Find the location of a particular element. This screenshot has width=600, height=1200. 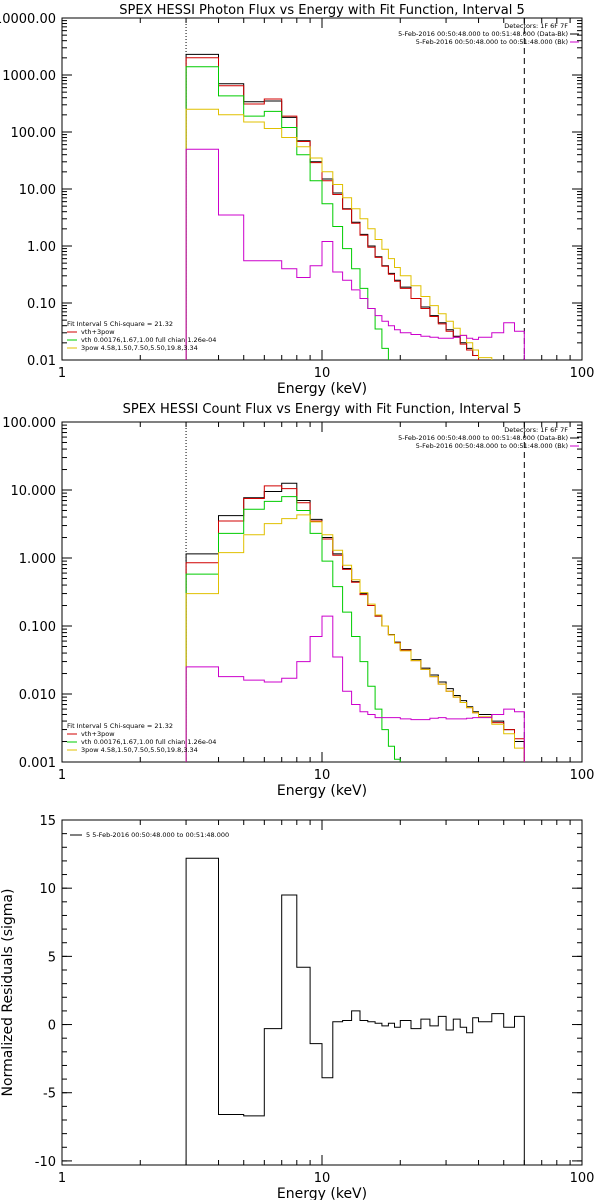

chart2-fit-legend-header: Fit Interval 5 Chi-square = 21.32 is located at coordinates (120, 726).